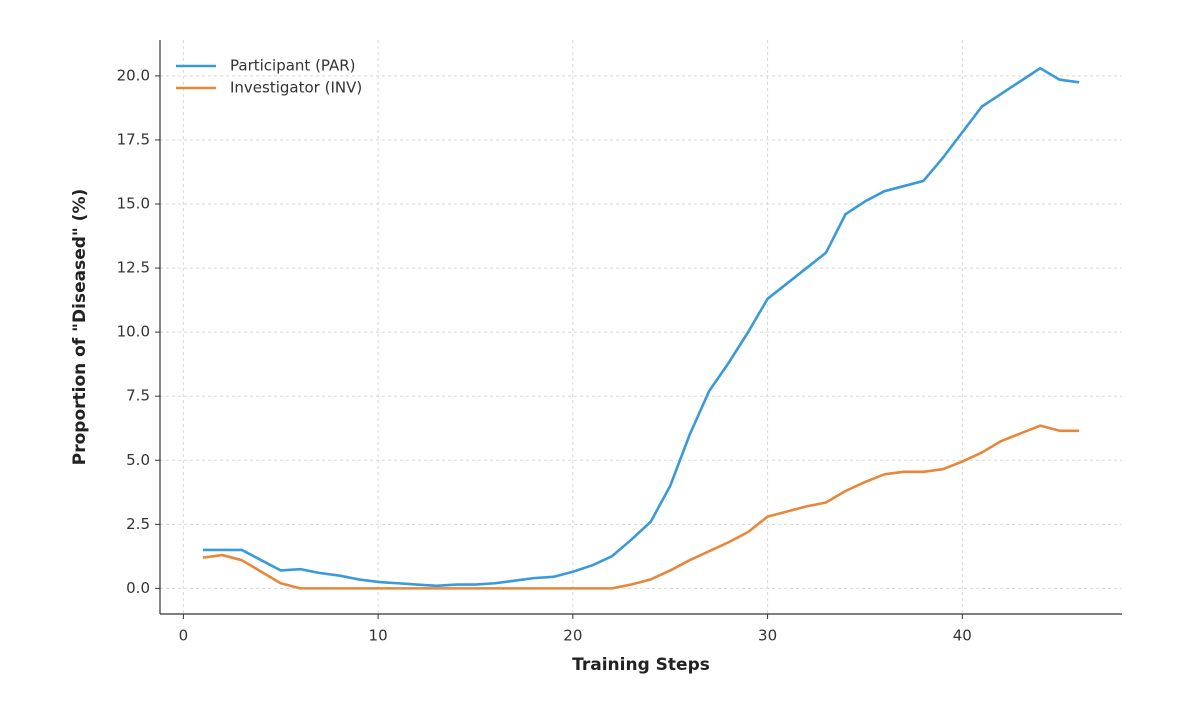 This screenshot has height=719, width=1200. Describe the element at coordinates (138, 460) in the screenshot. I see `y-tick-label: 5.0` at that location.